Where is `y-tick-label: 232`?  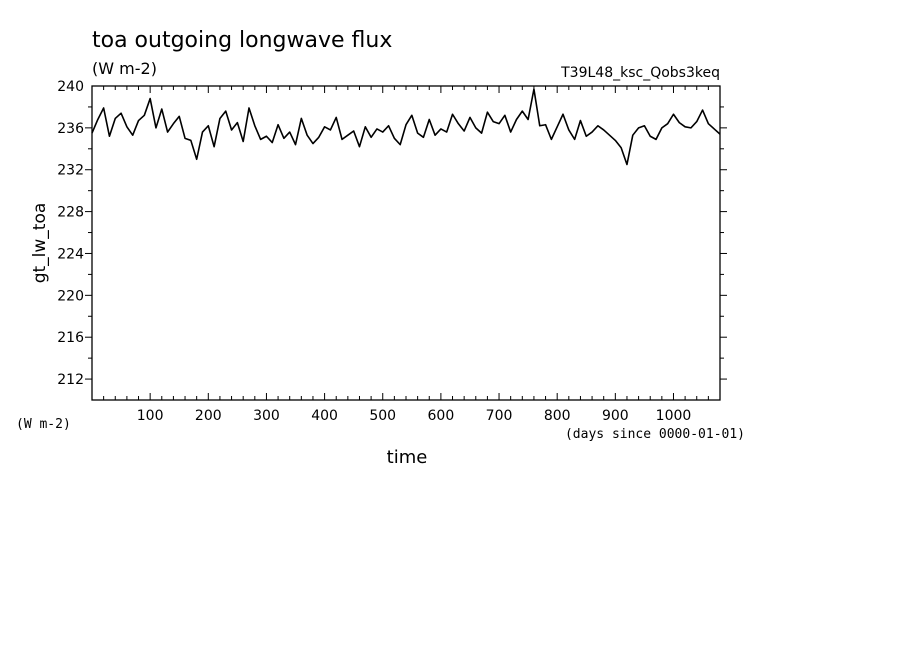 y-tick-label: 232 is located at coordinates (70, 171).